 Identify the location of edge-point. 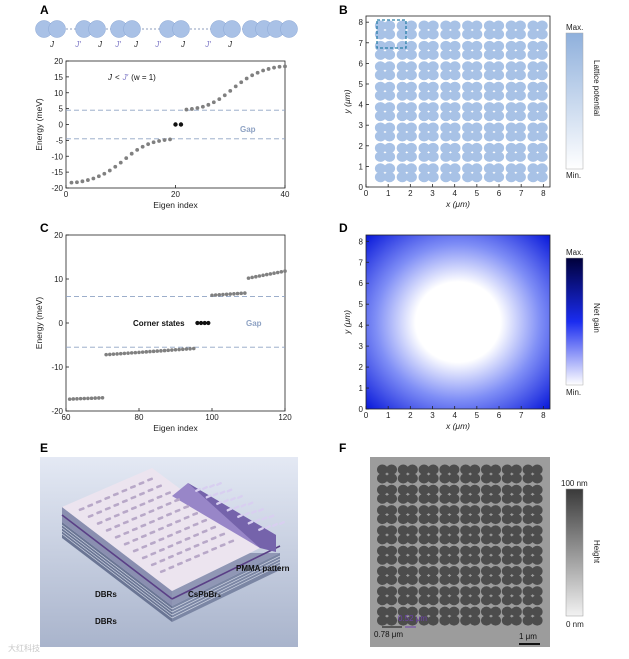
(175, 124).